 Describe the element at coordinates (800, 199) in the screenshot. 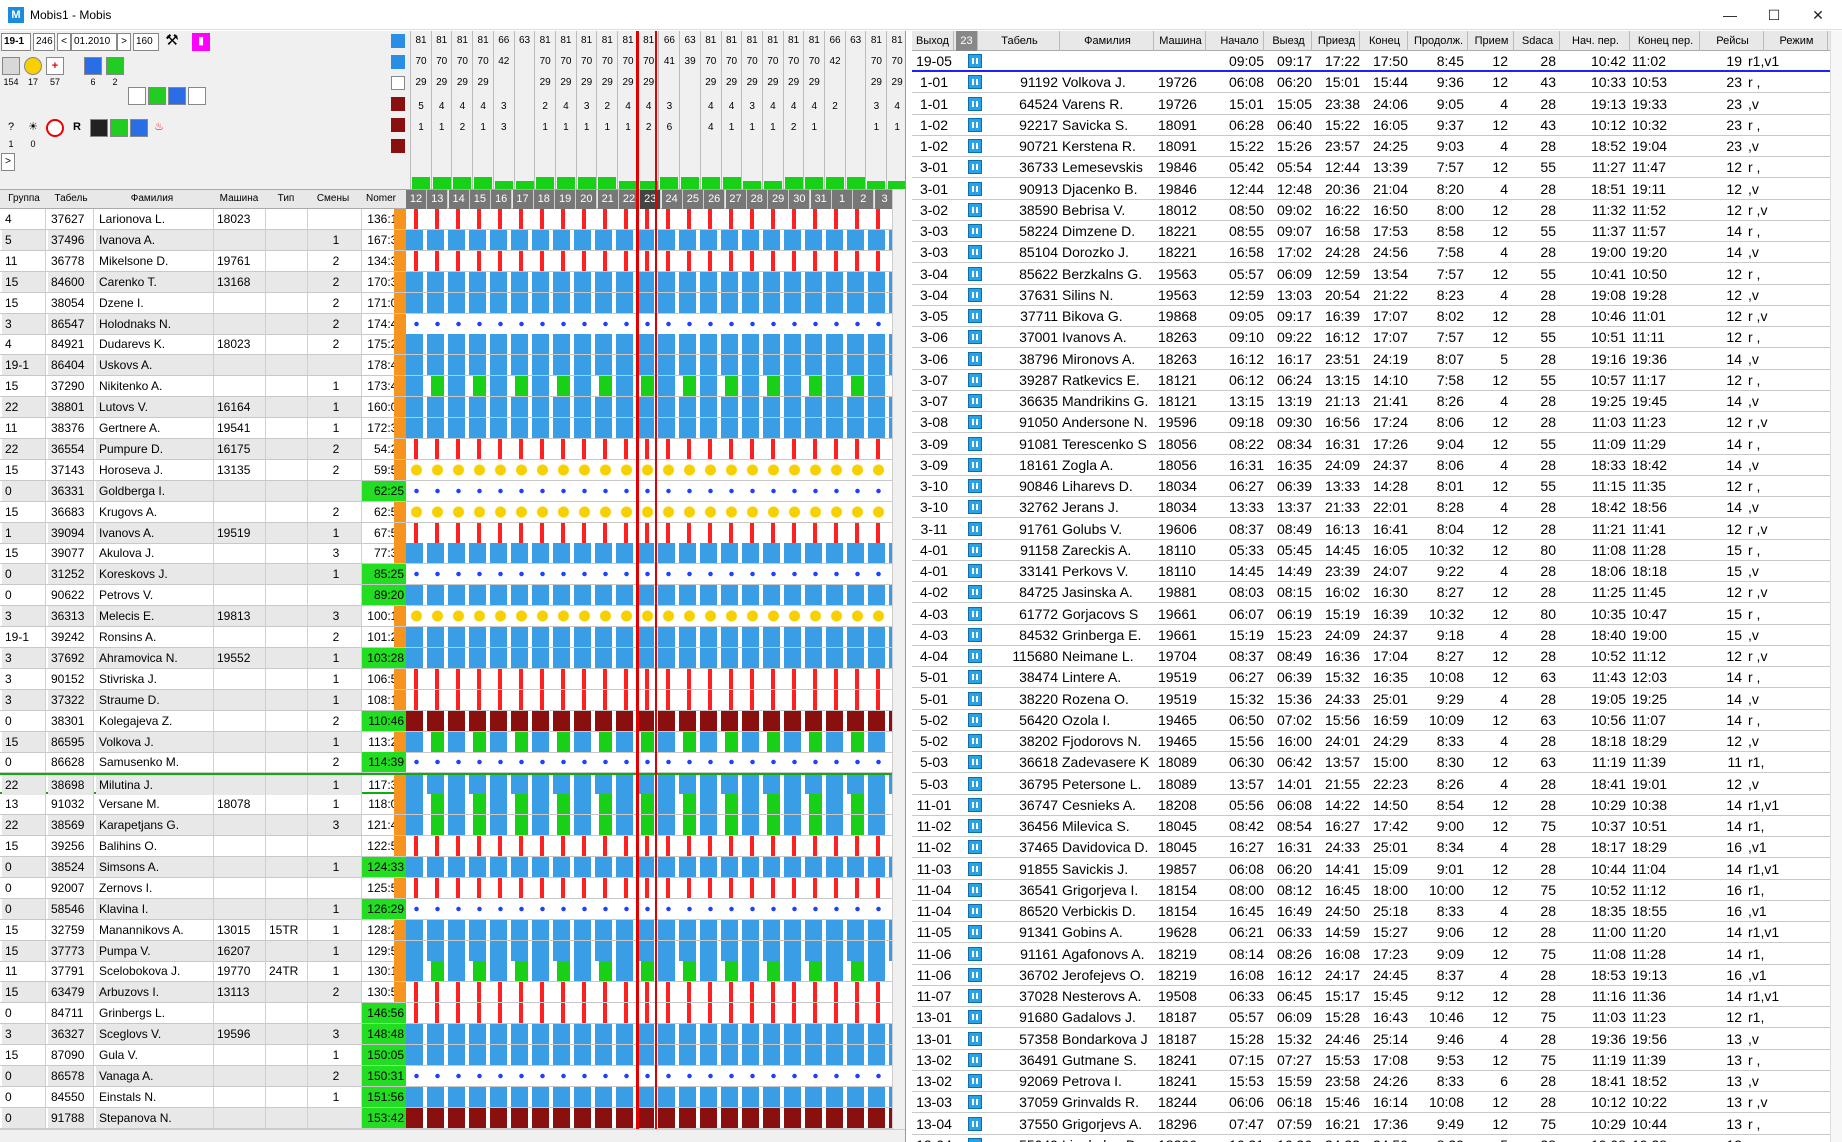

I see `day-header: 30` at that location.